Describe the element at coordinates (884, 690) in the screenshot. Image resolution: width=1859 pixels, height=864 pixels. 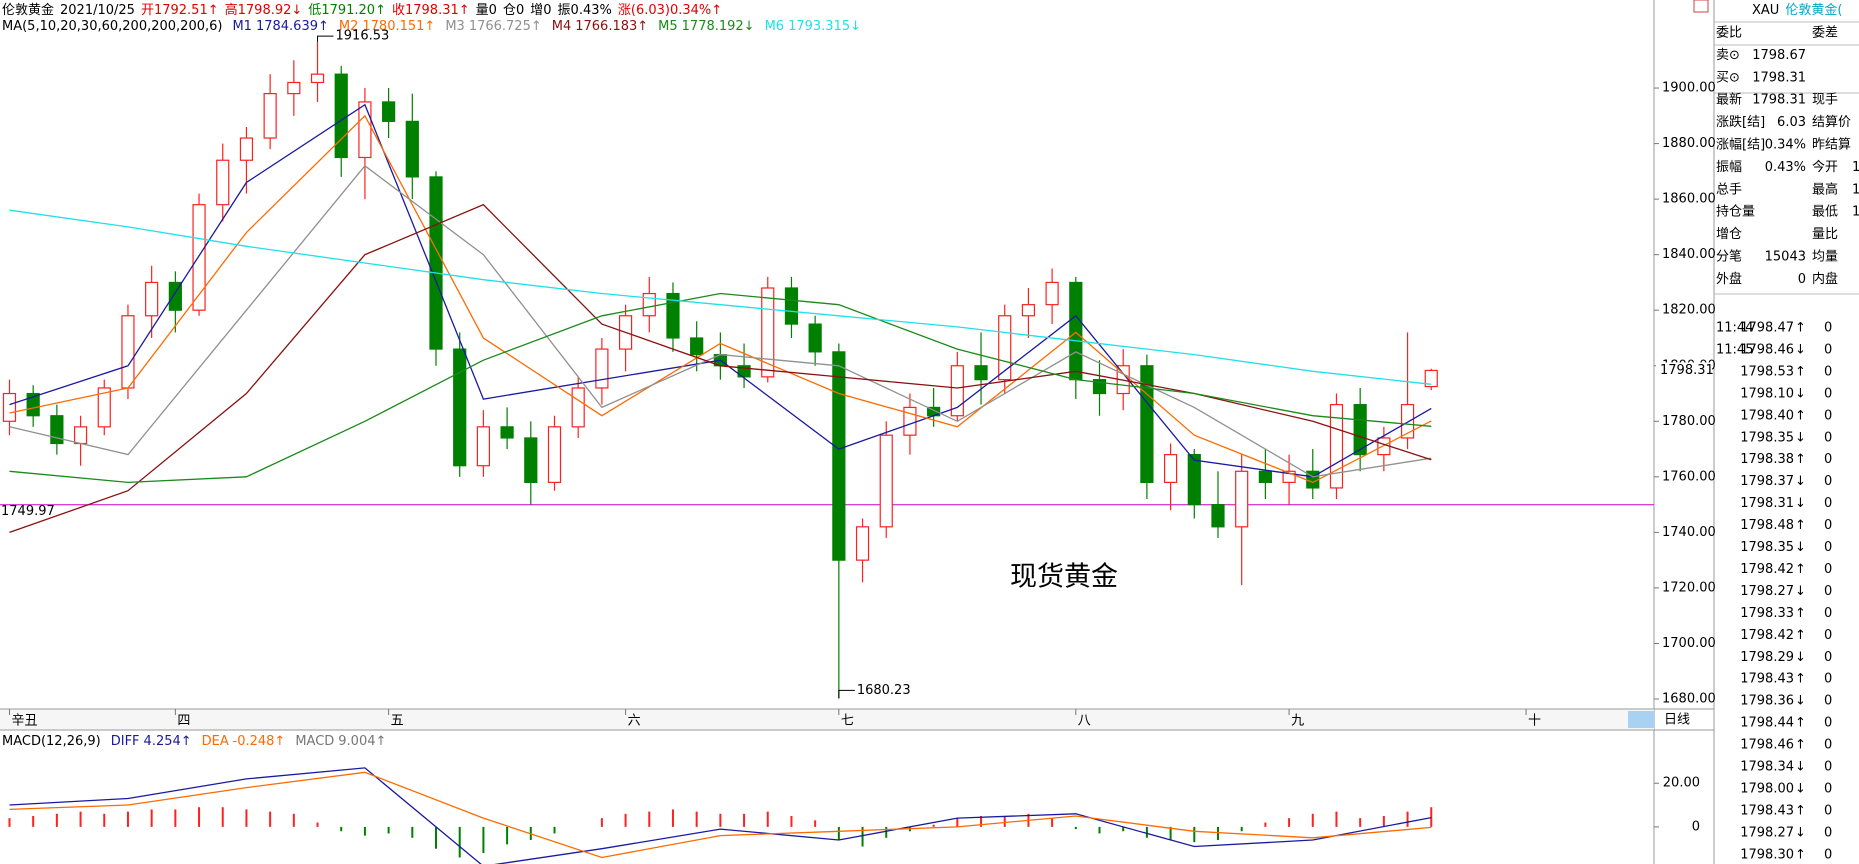
I see `low-annotation: 1680.23` at that location.